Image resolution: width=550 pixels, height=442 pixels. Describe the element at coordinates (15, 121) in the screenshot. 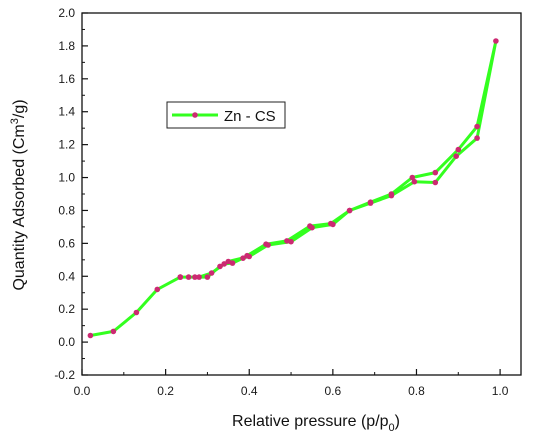

I see `y-axis-title-superscript: 3` at that location.